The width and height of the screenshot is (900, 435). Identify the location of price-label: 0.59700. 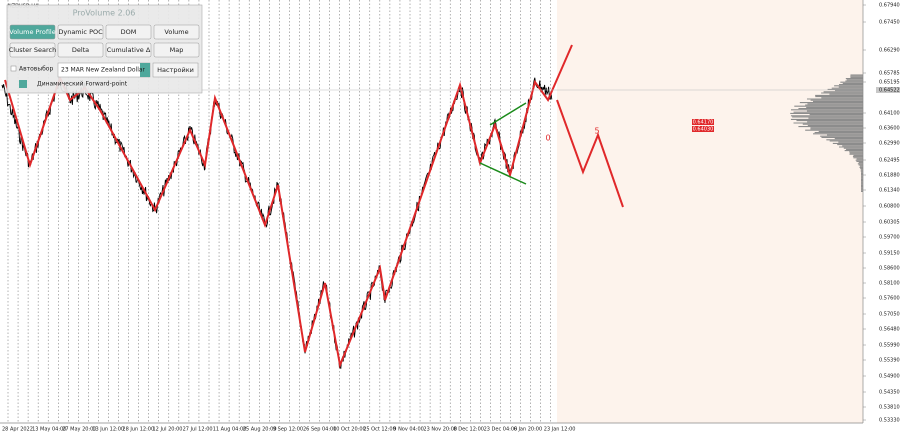
(889, 238).